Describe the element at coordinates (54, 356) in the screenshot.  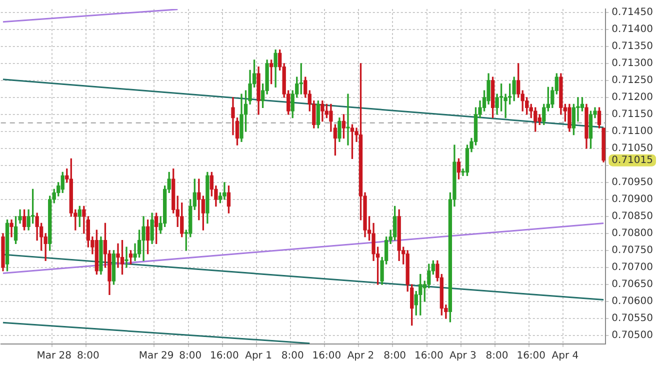
I see `x-tick-label: Mar 28` at that location.